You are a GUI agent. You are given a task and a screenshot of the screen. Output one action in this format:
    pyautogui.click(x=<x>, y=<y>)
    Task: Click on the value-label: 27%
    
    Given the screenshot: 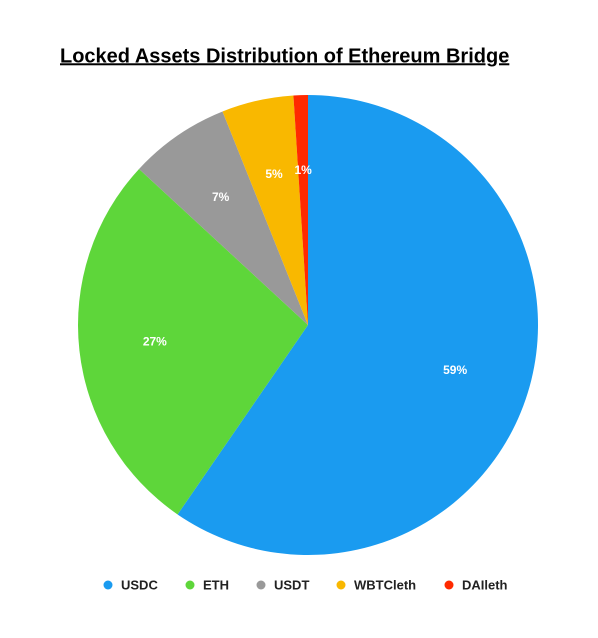 What is the action you would take?
    pyautogui.click(x=155, y=341)
    